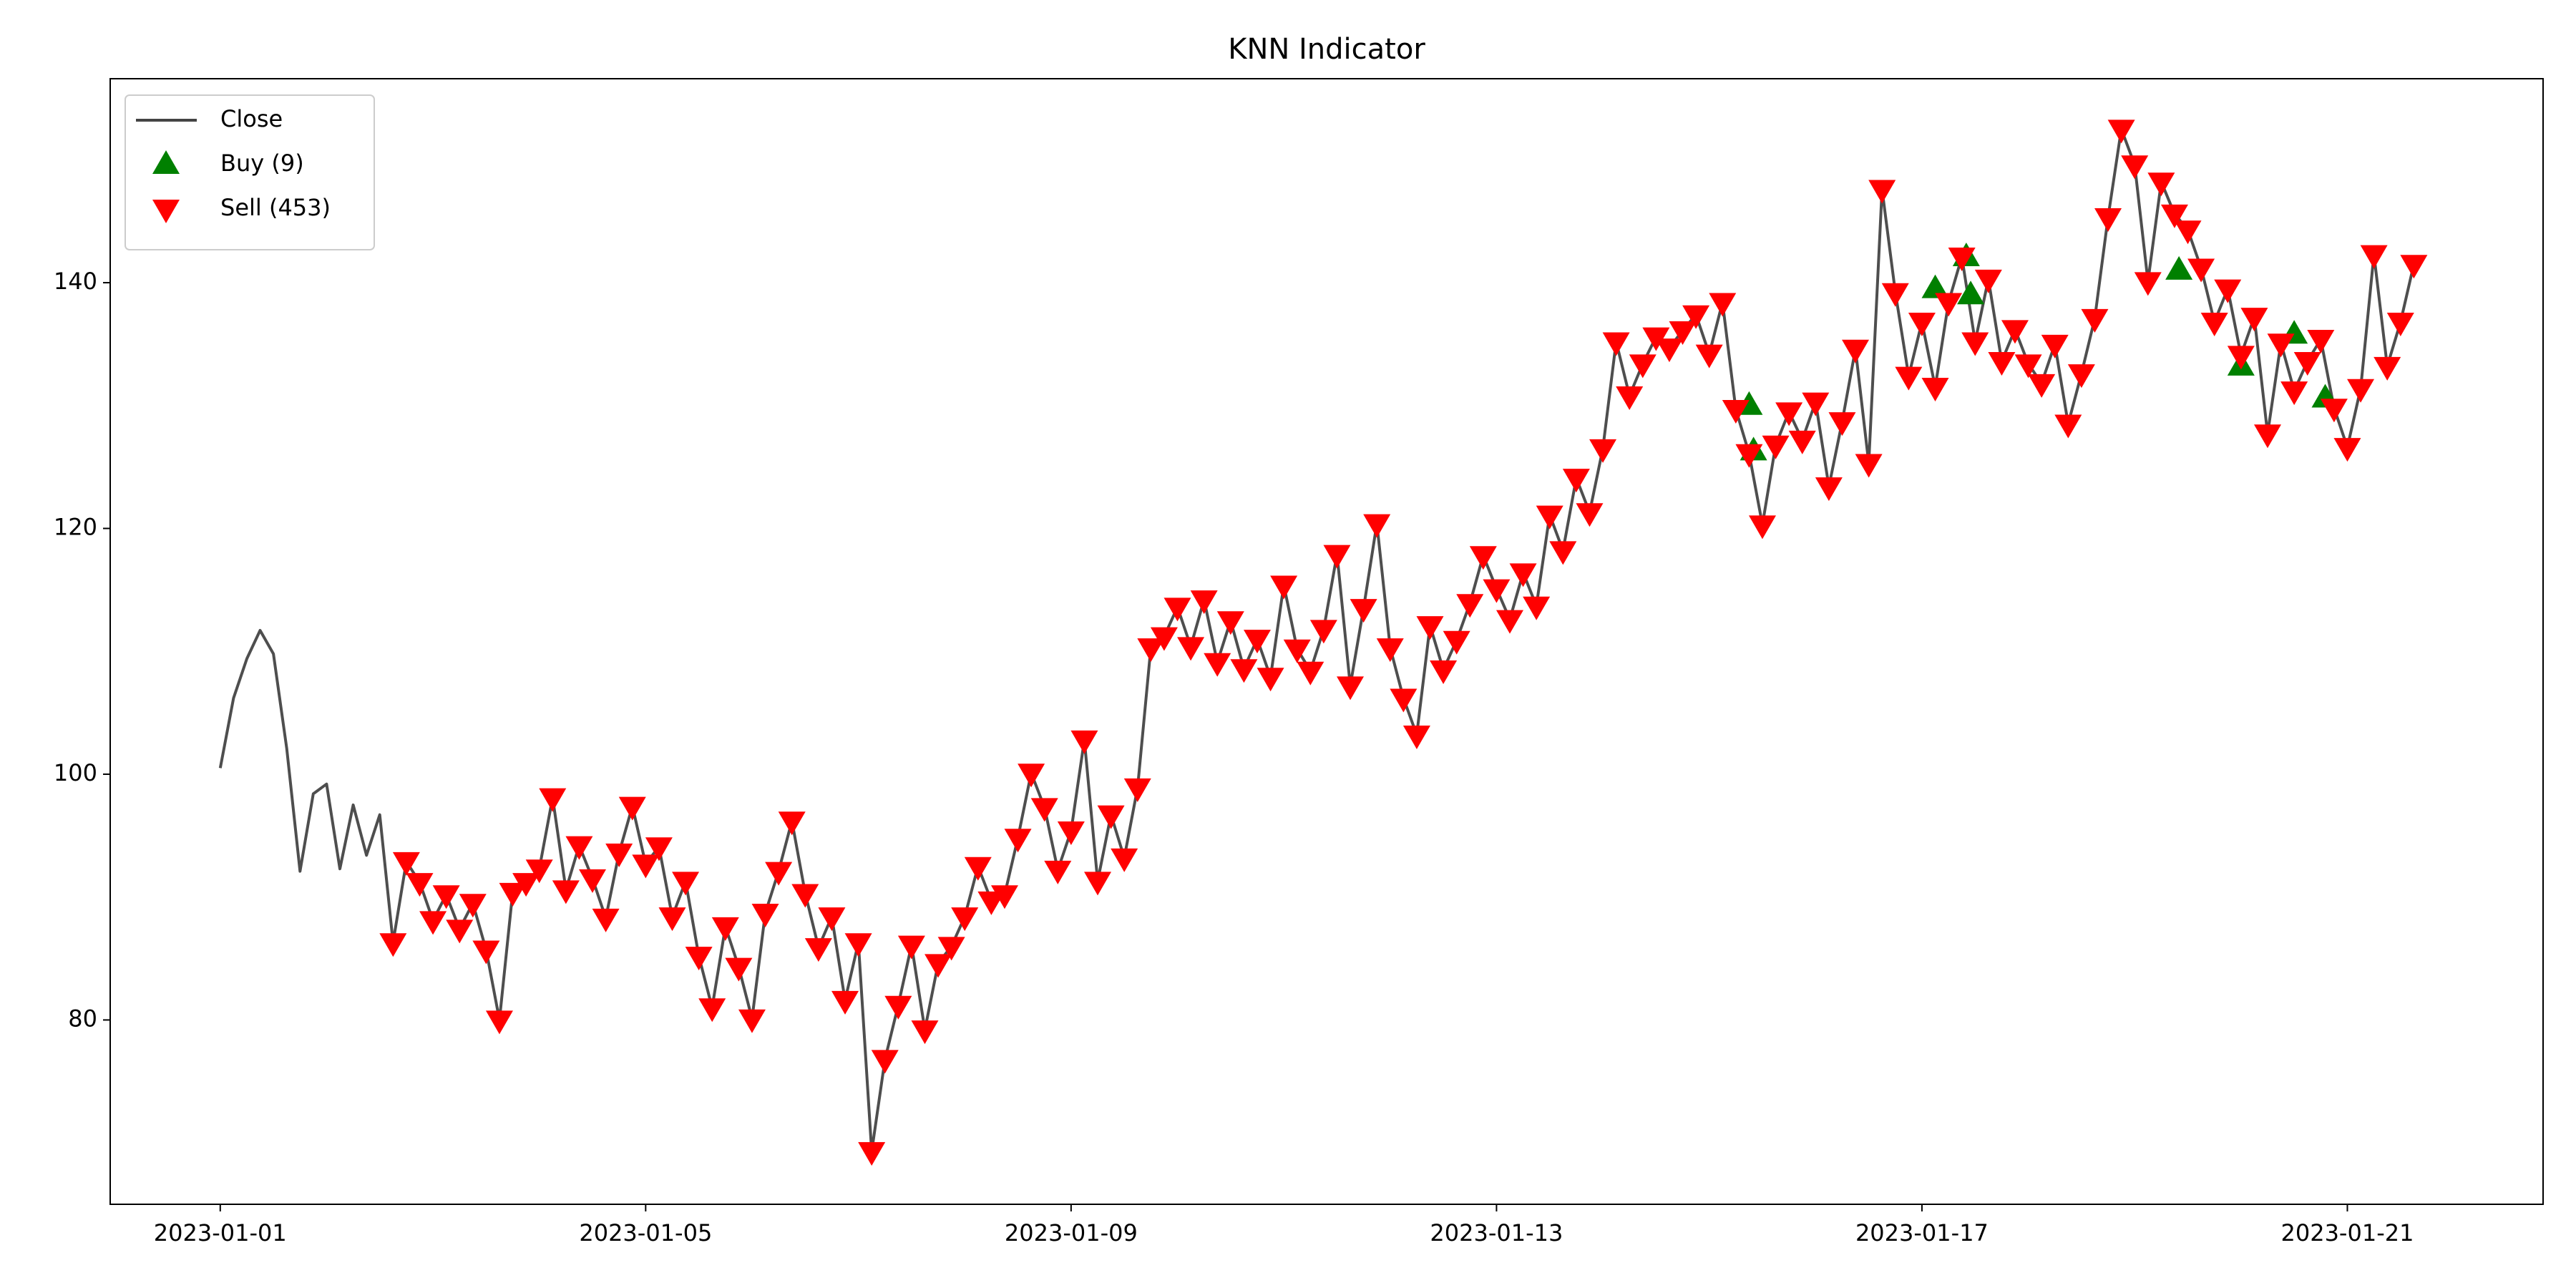 This screenshot has width=2576, height=1288. I want to click on legend-label: Buy (9), so click(262, 163).